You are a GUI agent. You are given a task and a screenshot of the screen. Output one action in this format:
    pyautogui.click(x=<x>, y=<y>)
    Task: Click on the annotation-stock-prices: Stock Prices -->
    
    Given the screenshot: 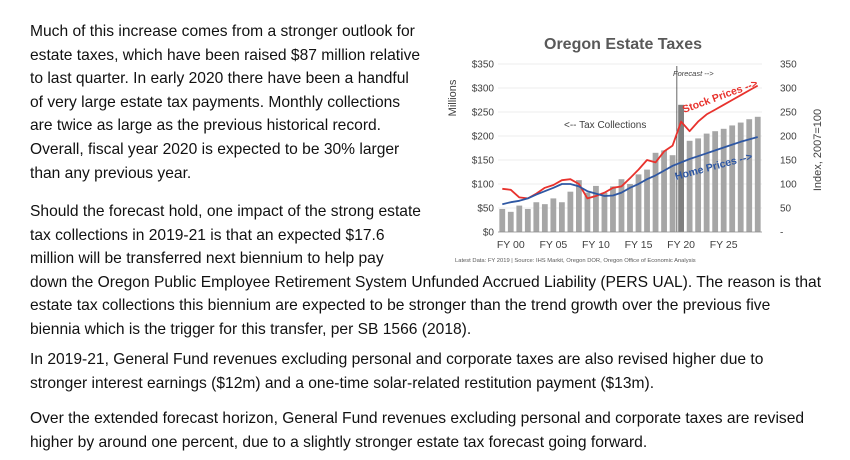 What is the action you would take?
    pyautogui.click(x=720, y=96)
    